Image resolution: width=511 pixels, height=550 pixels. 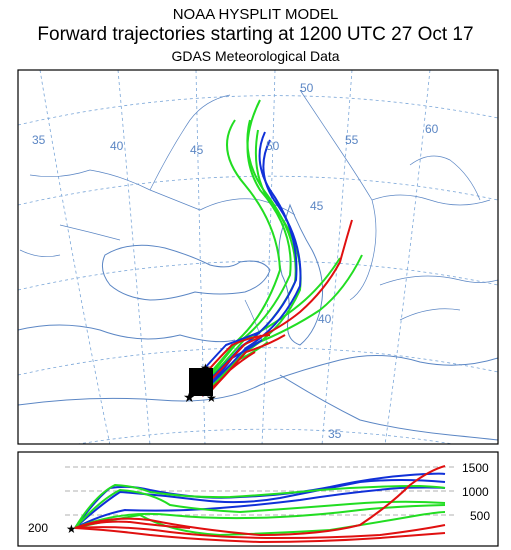 I want to click on lat-label-50: 50, so click(x=307, y=88).